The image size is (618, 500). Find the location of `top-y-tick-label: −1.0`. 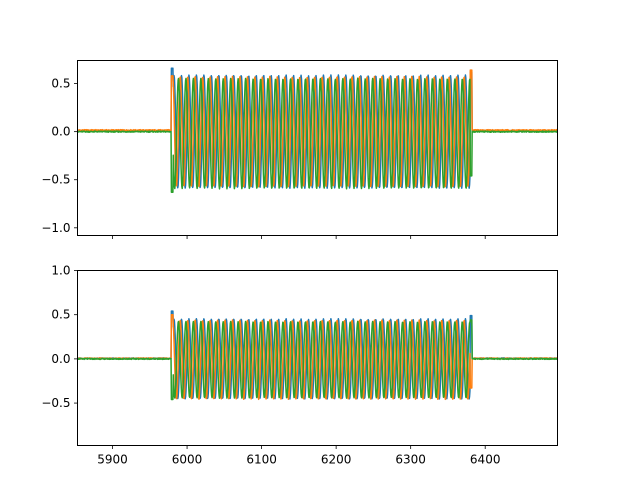

top-y-tick-label: −1.0 is located at coordinates (55, 228).